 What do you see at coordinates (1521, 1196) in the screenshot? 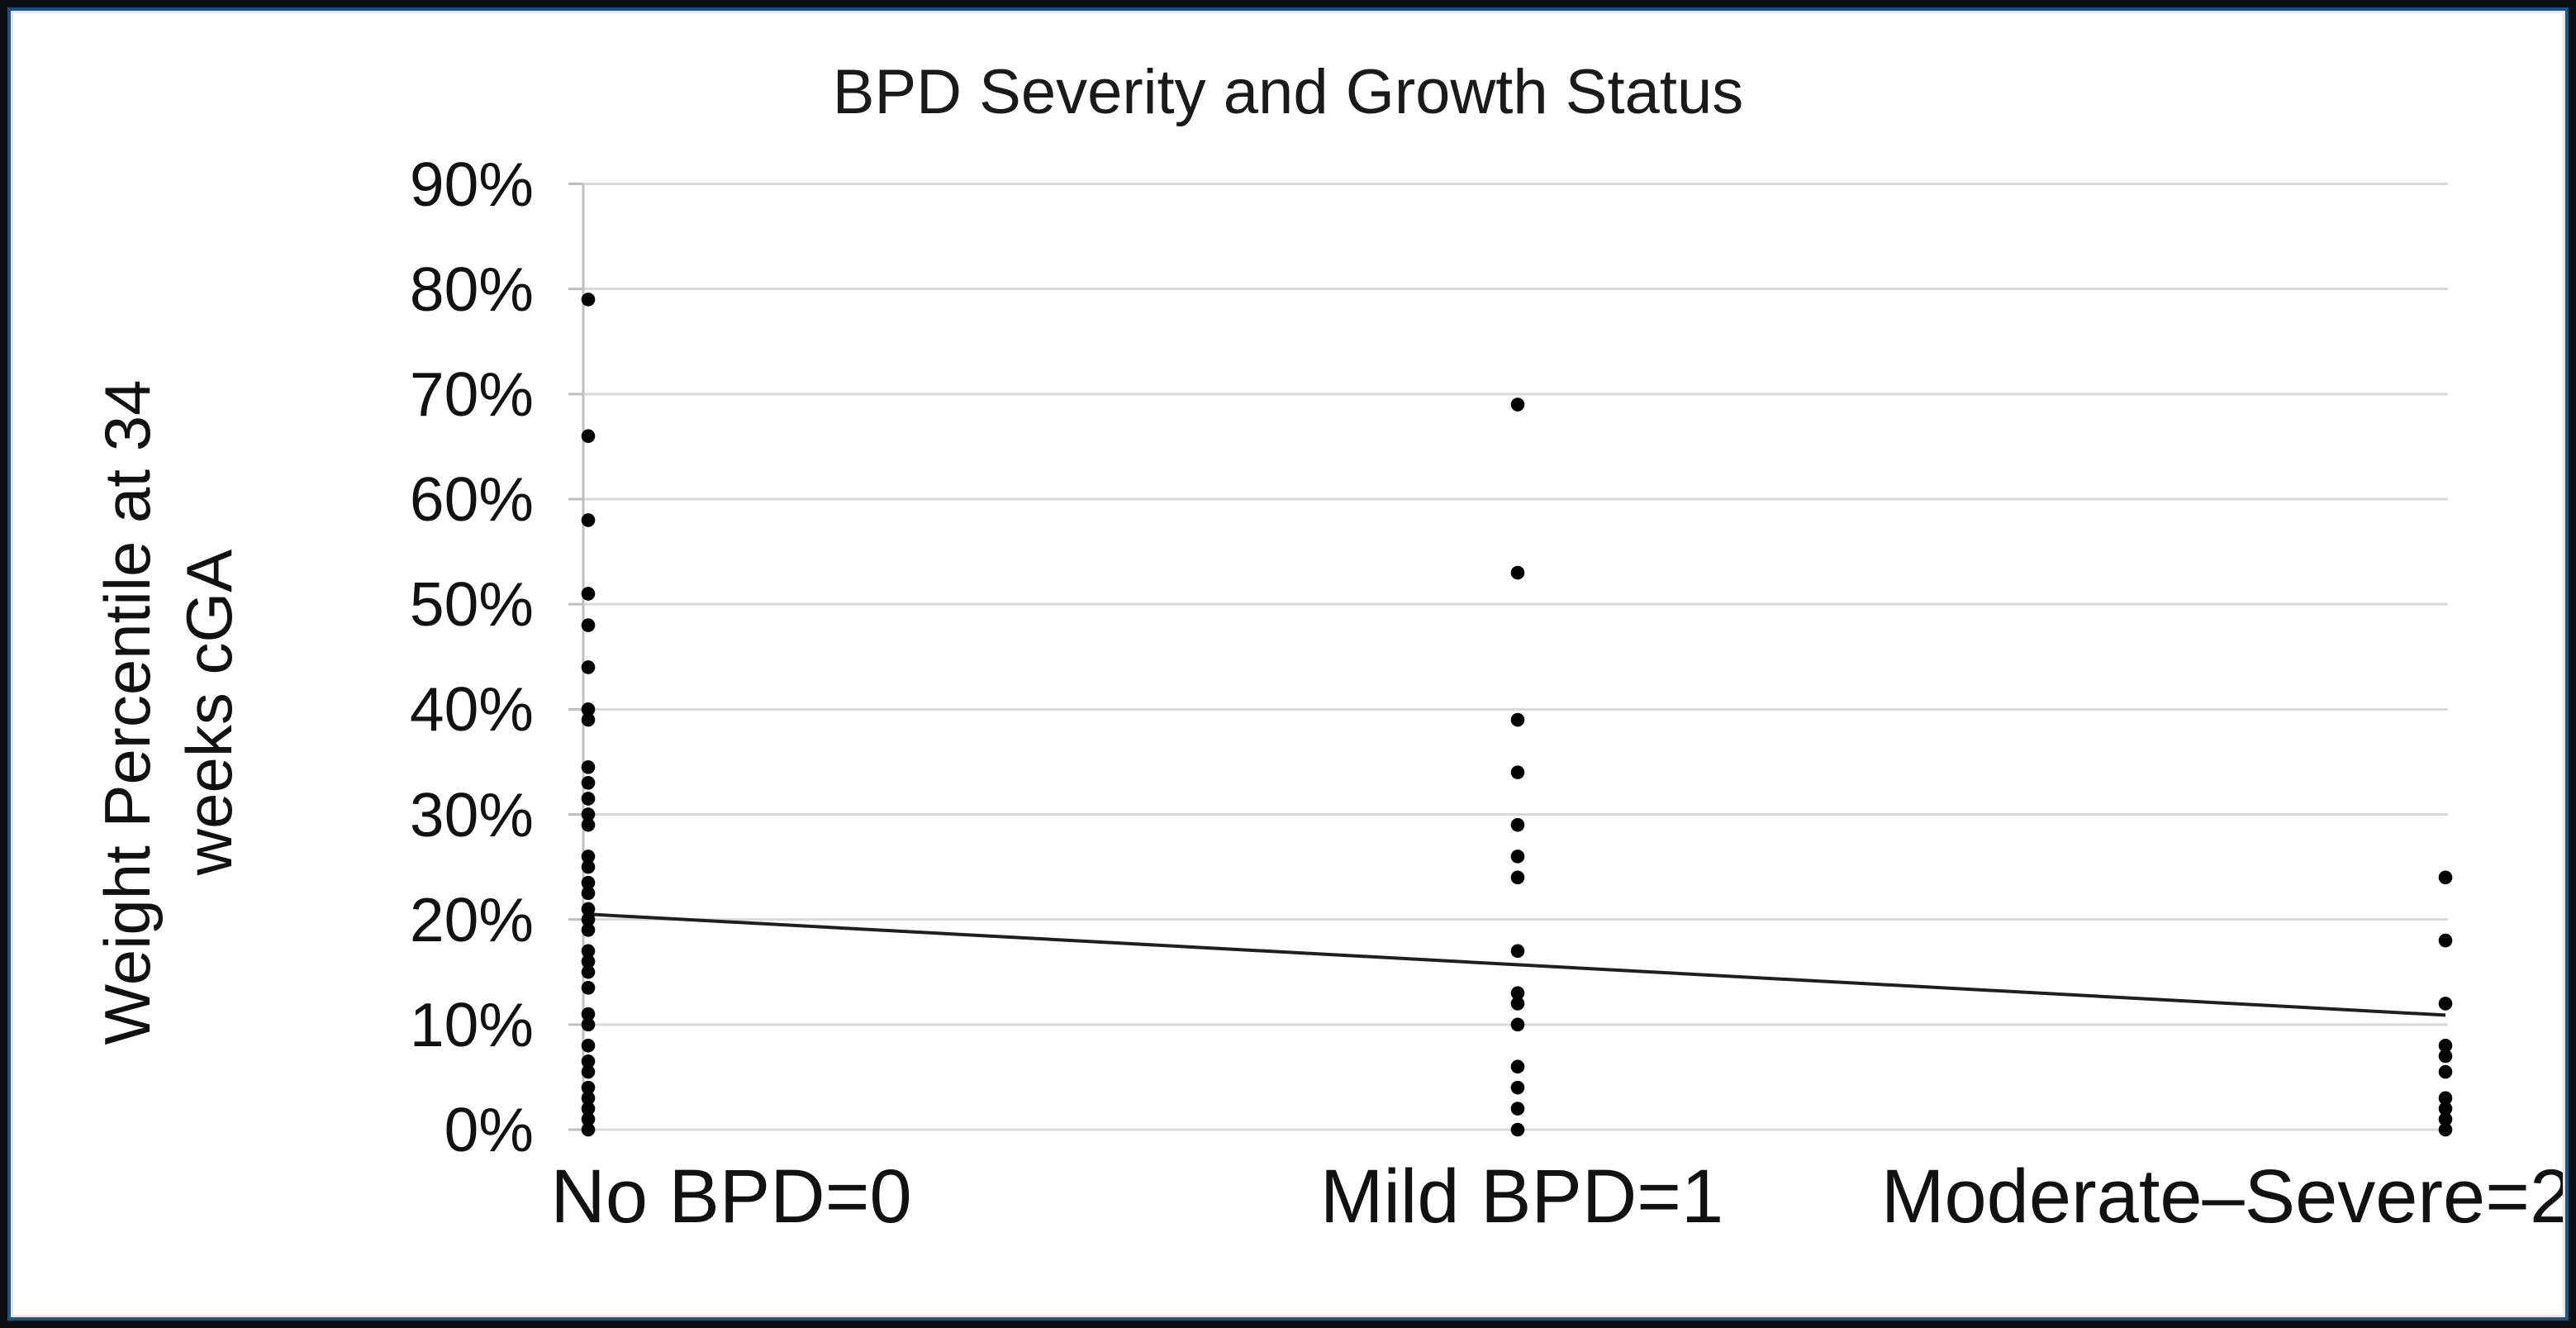
I see `x-category-label: Mild BPD=1` at bounding box center [1521, 1196].